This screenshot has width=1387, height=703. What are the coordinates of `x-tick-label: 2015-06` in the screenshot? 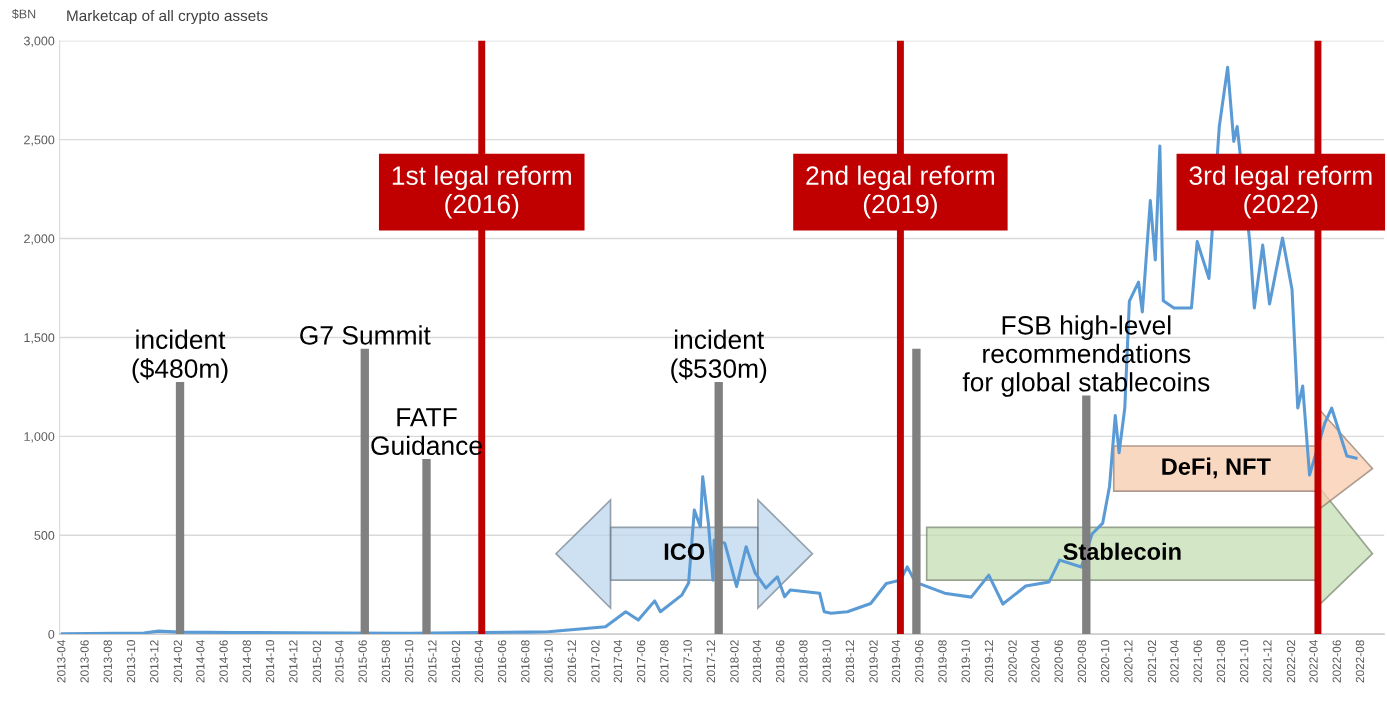 It's located at (362, 661).